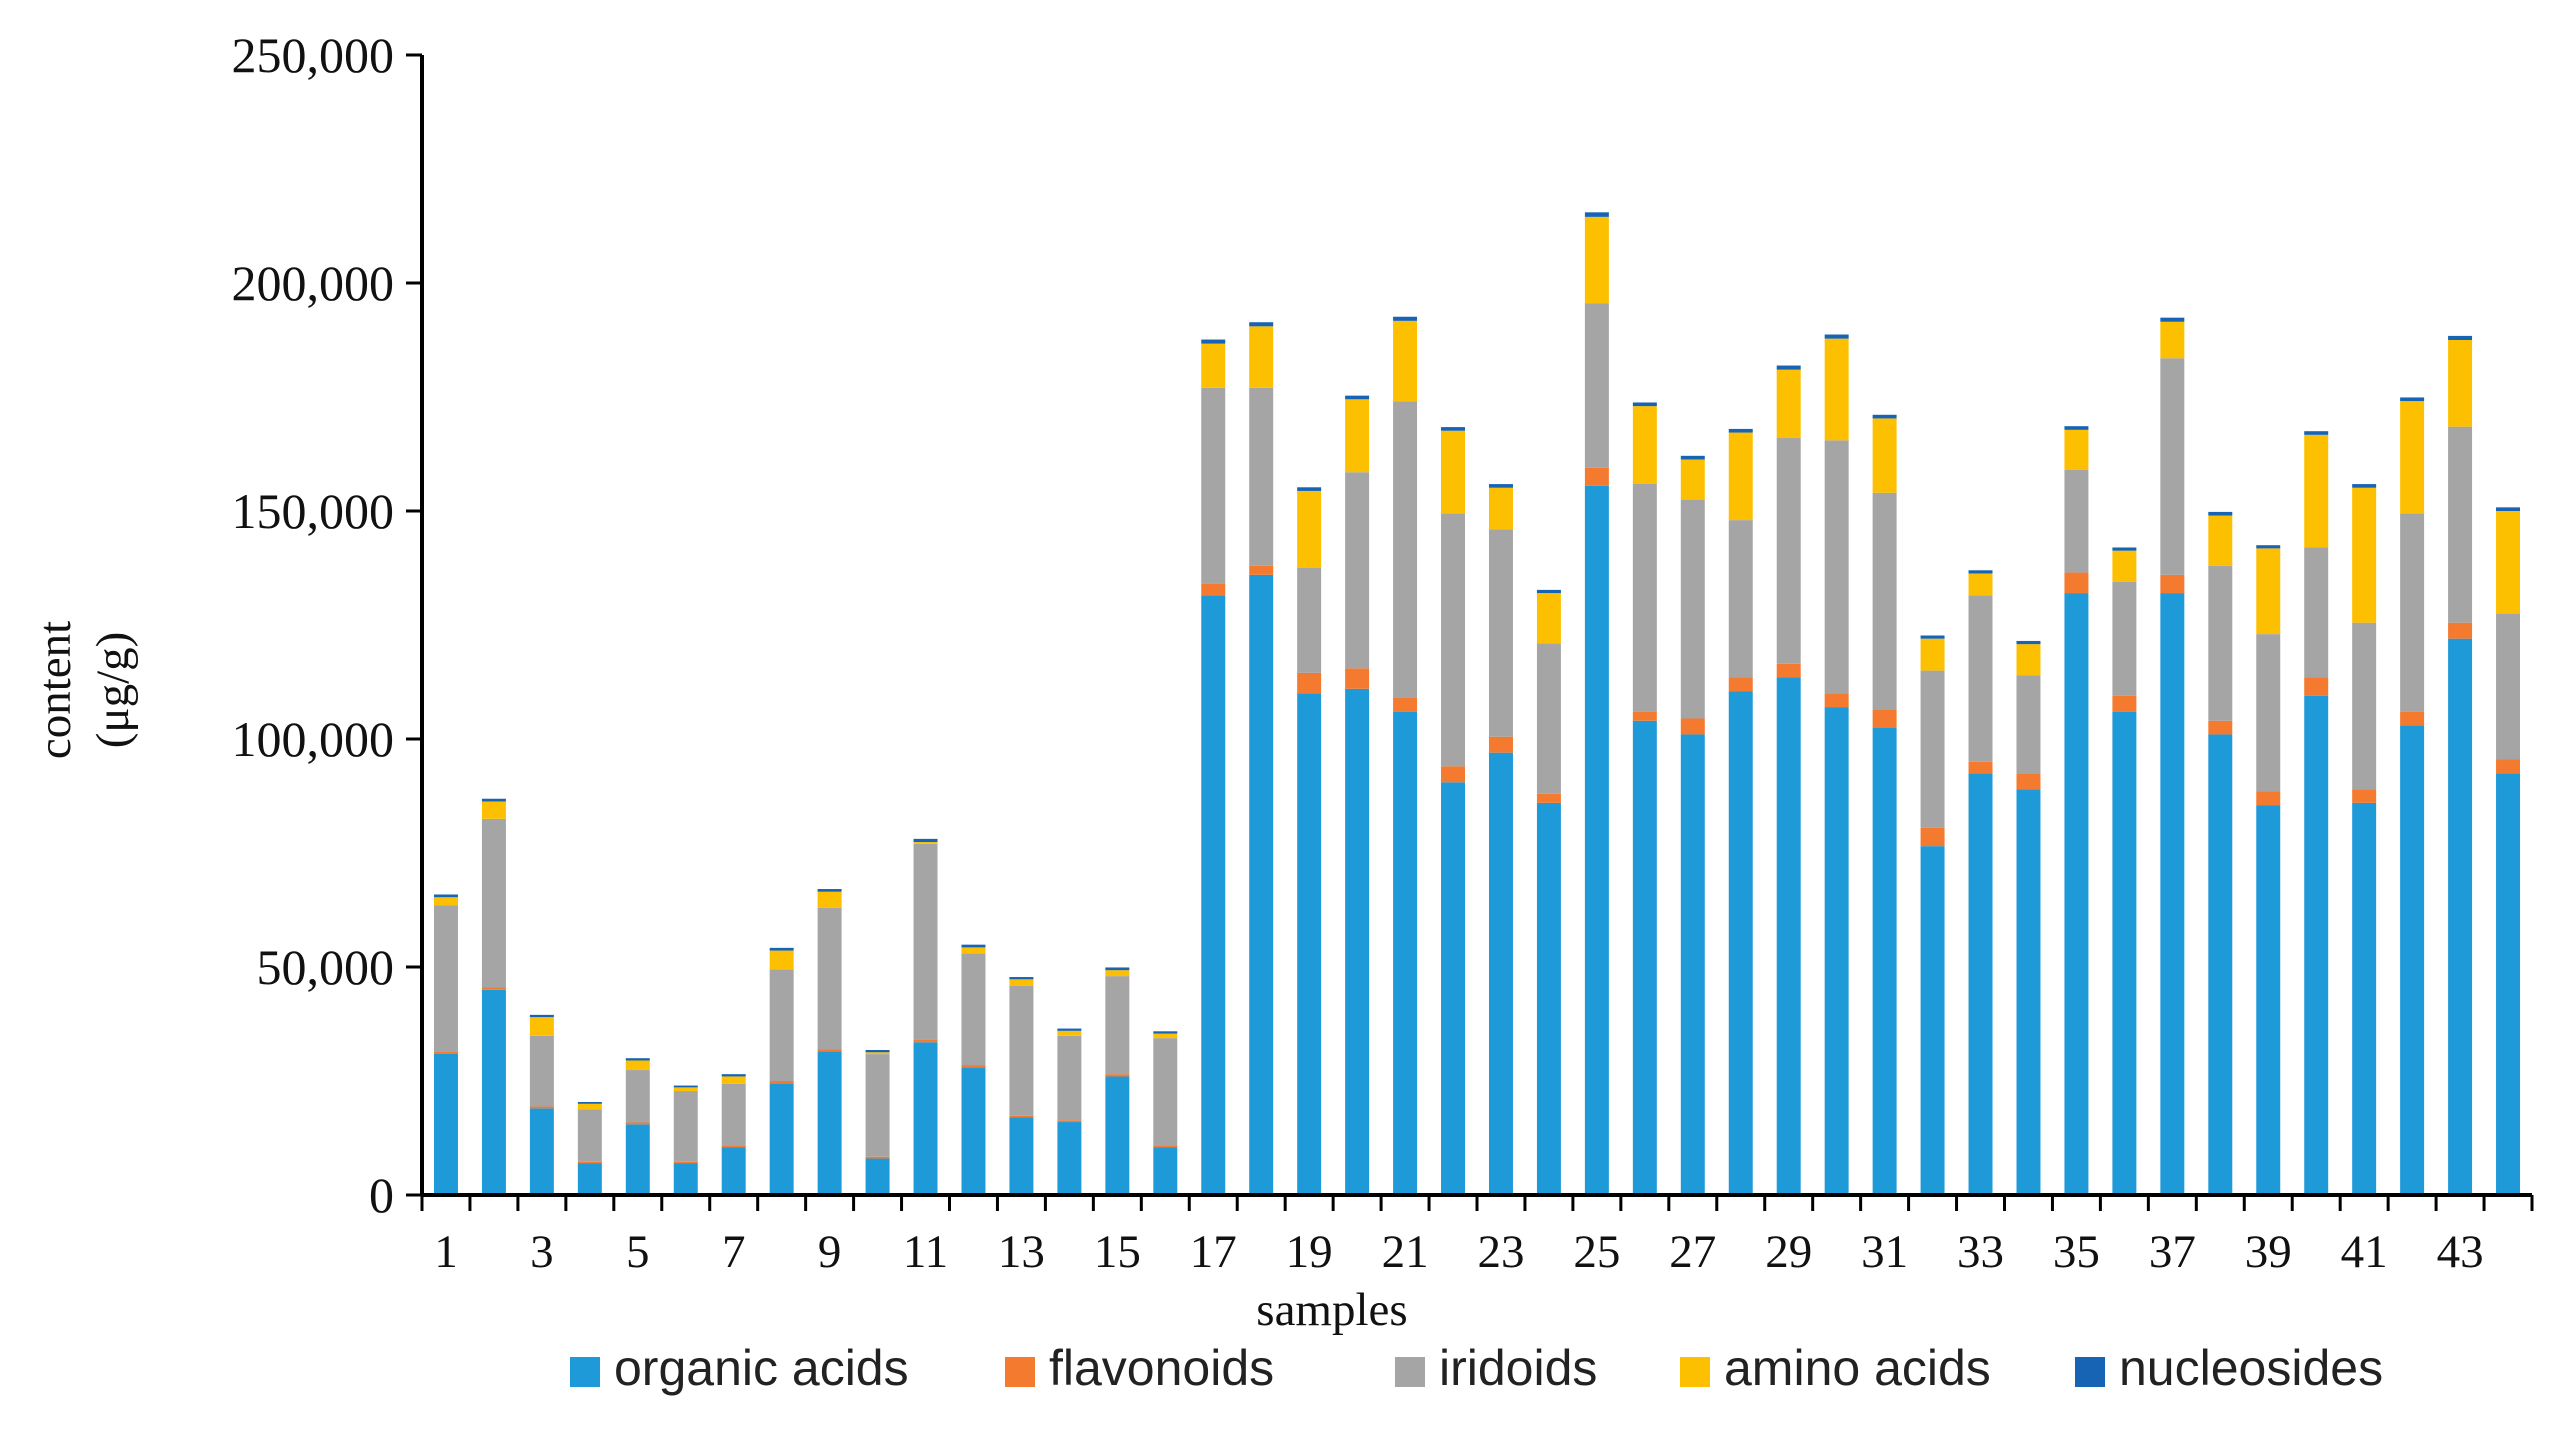  I want to click on y-tick-label: 200,000, so click(313, 283).